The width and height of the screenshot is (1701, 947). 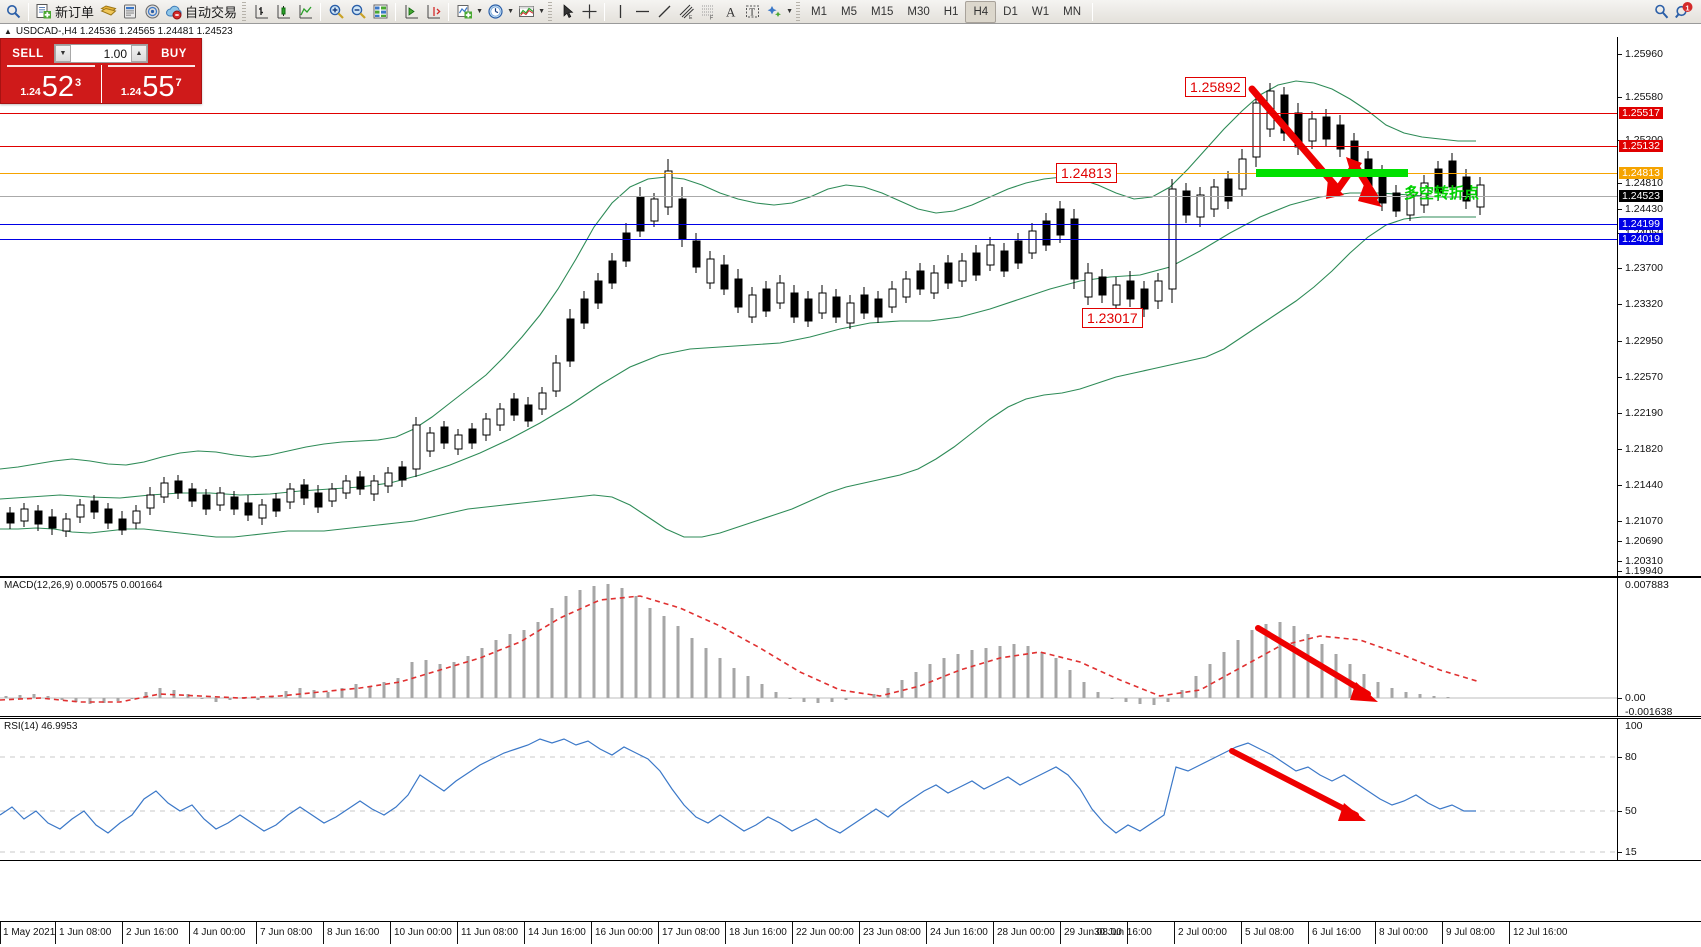 What do you see at coordinates (1683, 12) in the screenshot?
I see `notifications-icon: 1` at bounding box center [1683, 12].